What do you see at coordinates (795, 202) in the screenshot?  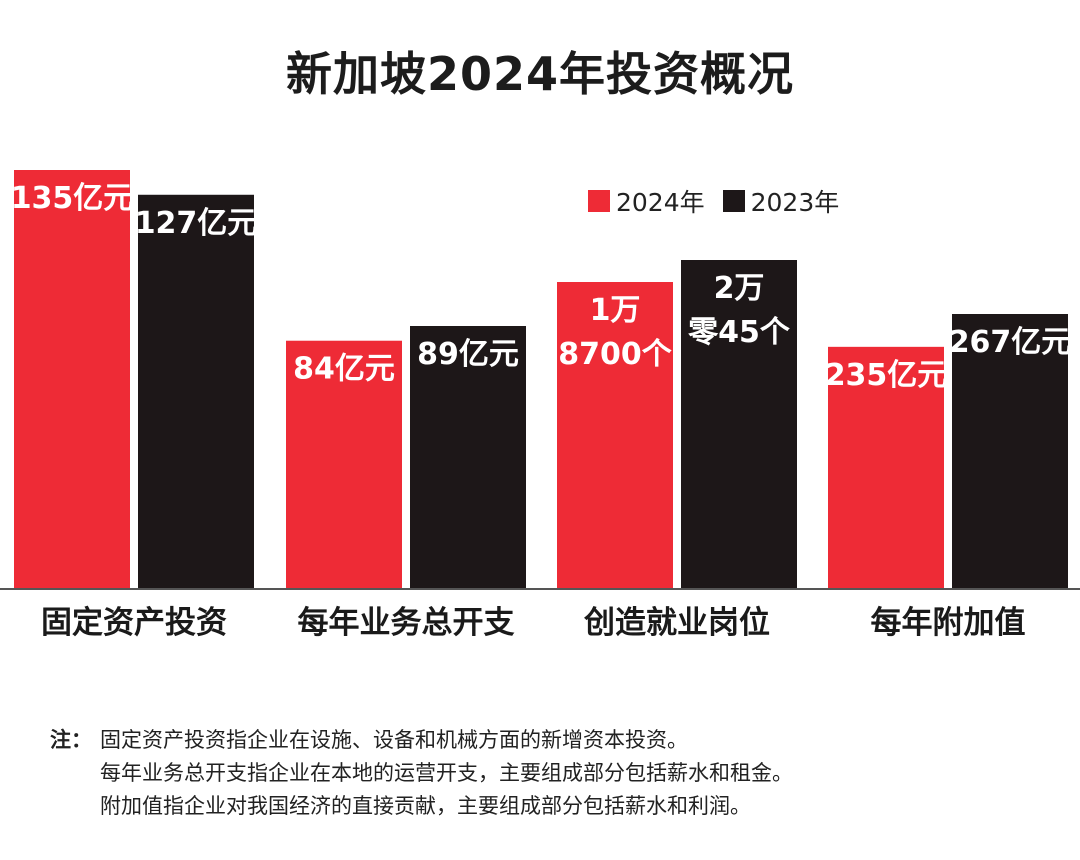 I see `legend-label-2023: 2023年` at bounding box center [795, 202].